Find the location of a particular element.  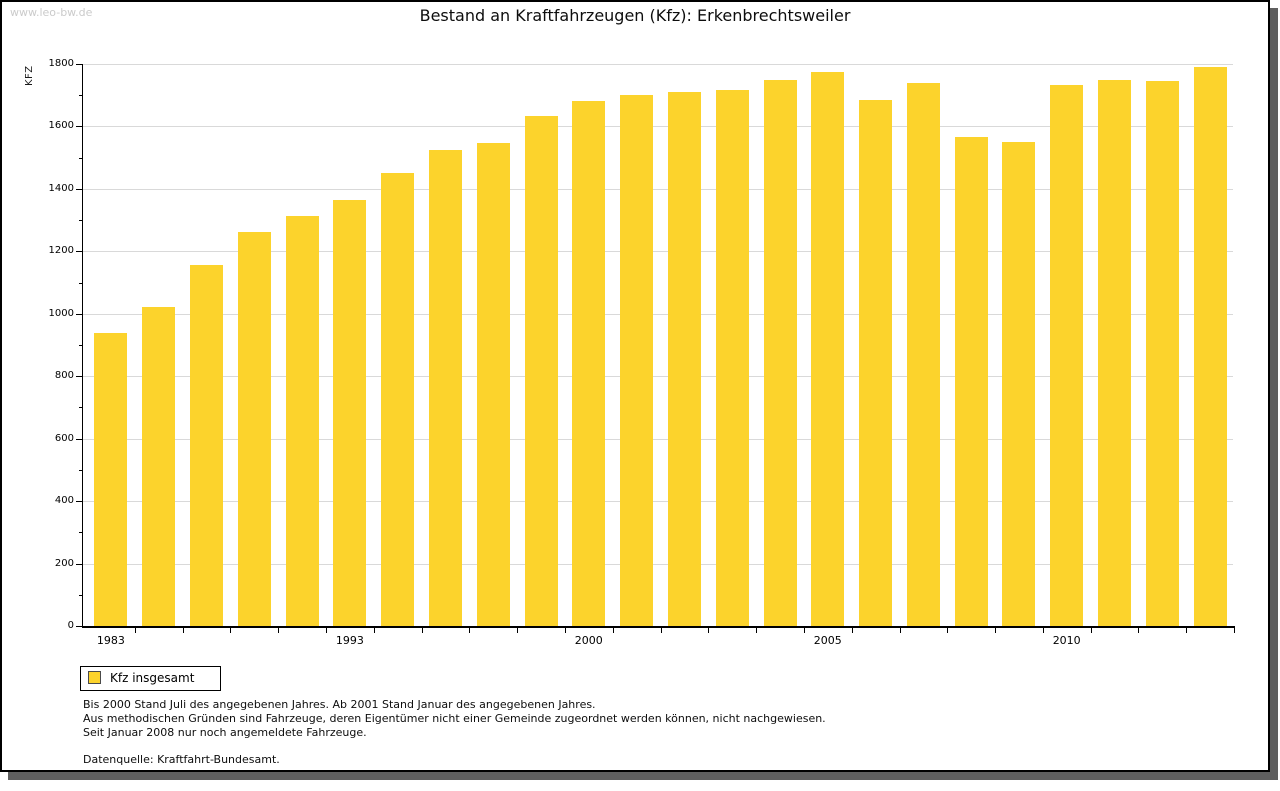

y-axis is located at coordinates (82, 345).